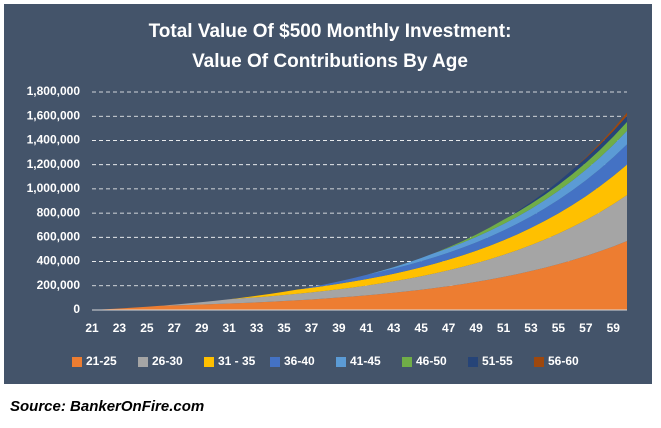 Image resolution: width=661 pixels, height=428 pixels. Describe the element at coordinates (559, 328) in the screenshot. I see `x-tick-label: 55` at that location.